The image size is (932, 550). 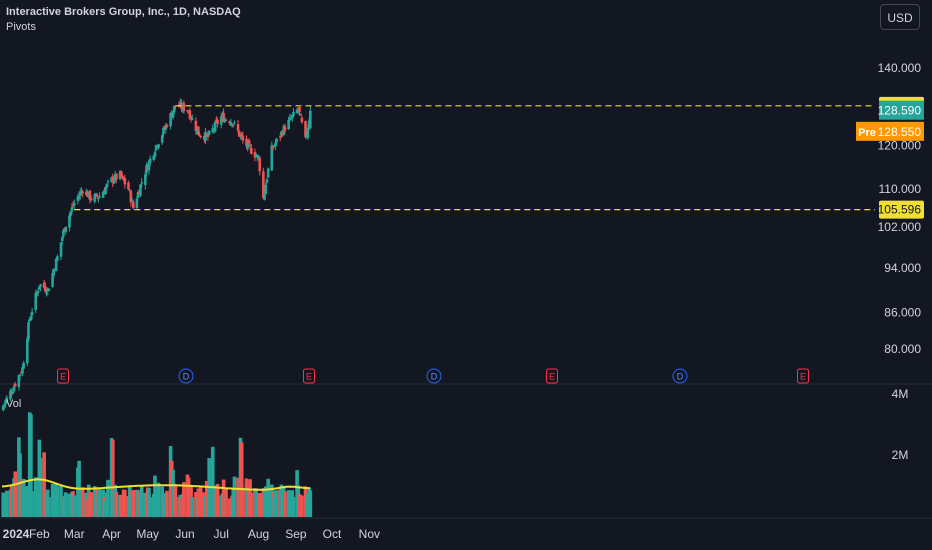 What do you see at coordinates (900, 189) in the screenshot?
I see `price-tick-label: 110.000` at bounding box center [900, 189].